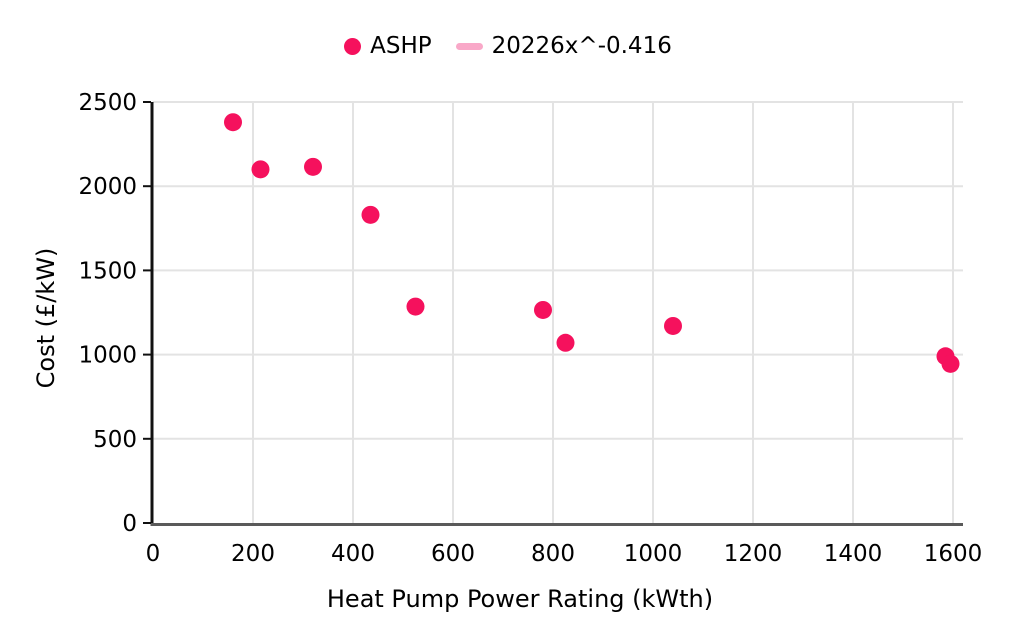  What do you see at coordinates (115, 440) in the screenshot?
I see `y-tick-label: 500` at bounding box center [115, 440].